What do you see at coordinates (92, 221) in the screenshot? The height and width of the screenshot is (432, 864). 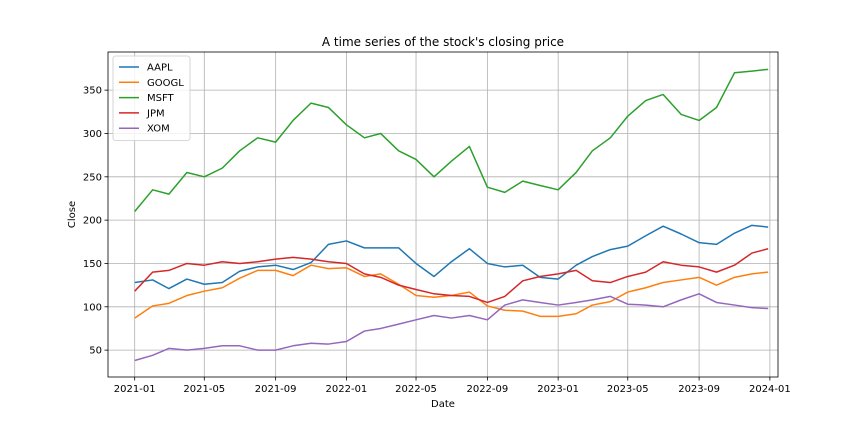 I see `y-tick-label: 200` at bounding box center [92, 221].